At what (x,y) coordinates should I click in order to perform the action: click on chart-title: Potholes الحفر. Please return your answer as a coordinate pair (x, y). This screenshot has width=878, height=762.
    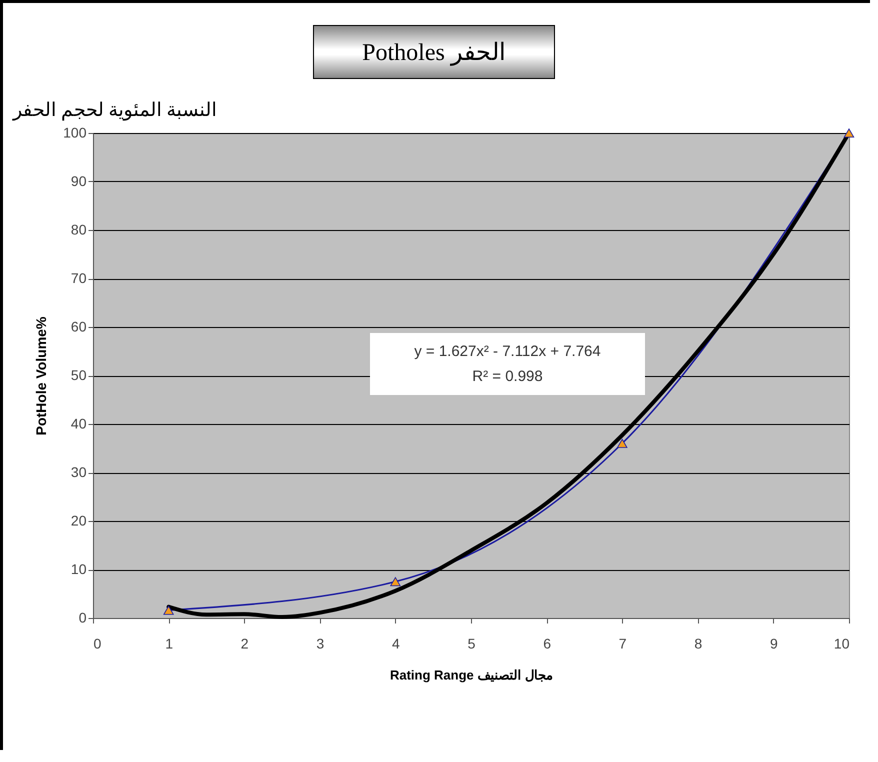
    Looking at the image, I should click on (434, 52).